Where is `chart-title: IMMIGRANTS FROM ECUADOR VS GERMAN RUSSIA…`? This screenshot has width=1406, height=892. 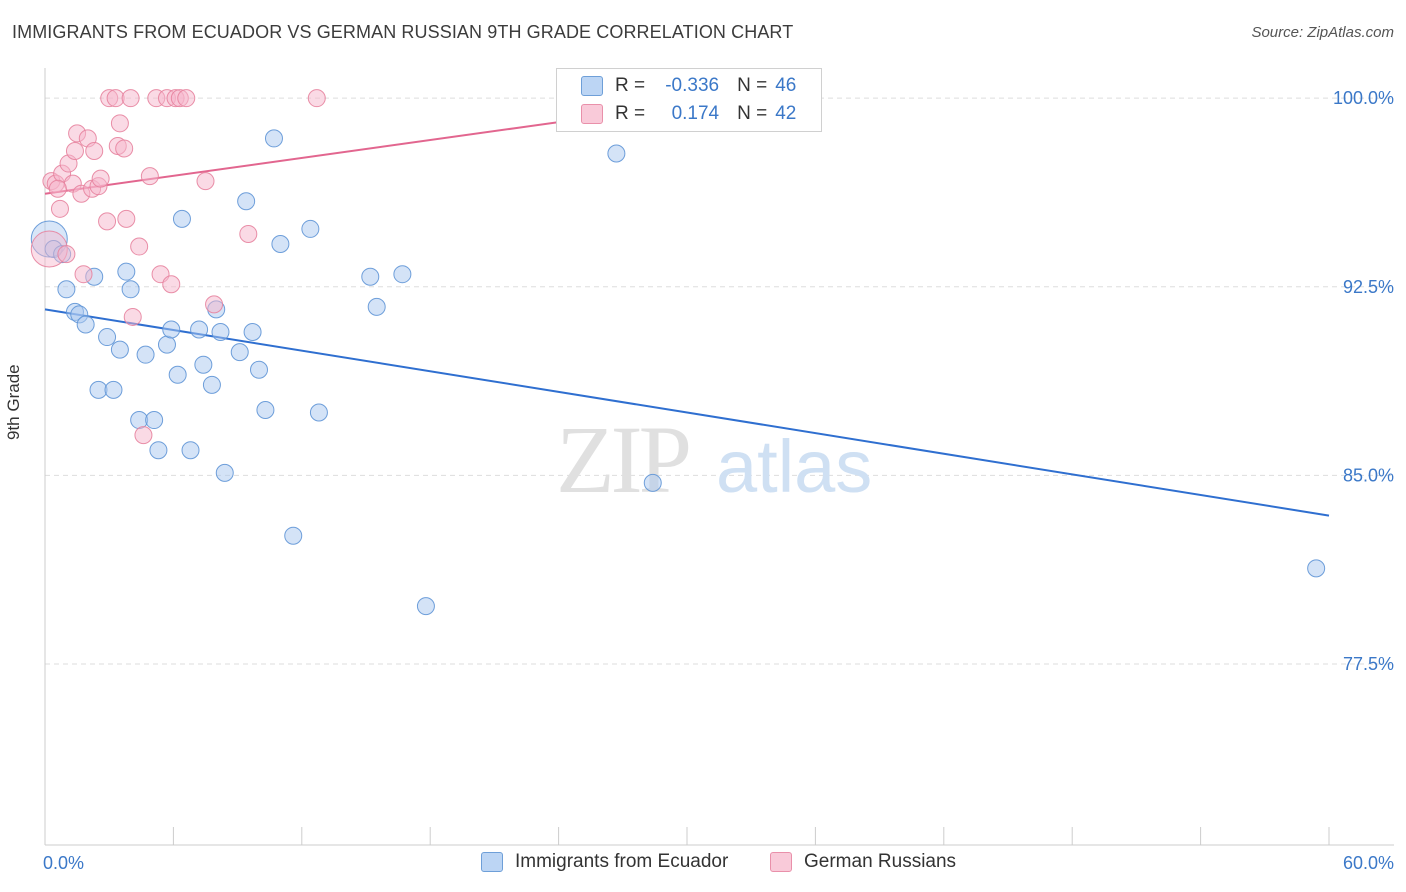 chart-title: IMMIGRANTS FROM ECUADOR VS GERMAN RUSSIA… is located at coordinates (403, 32).